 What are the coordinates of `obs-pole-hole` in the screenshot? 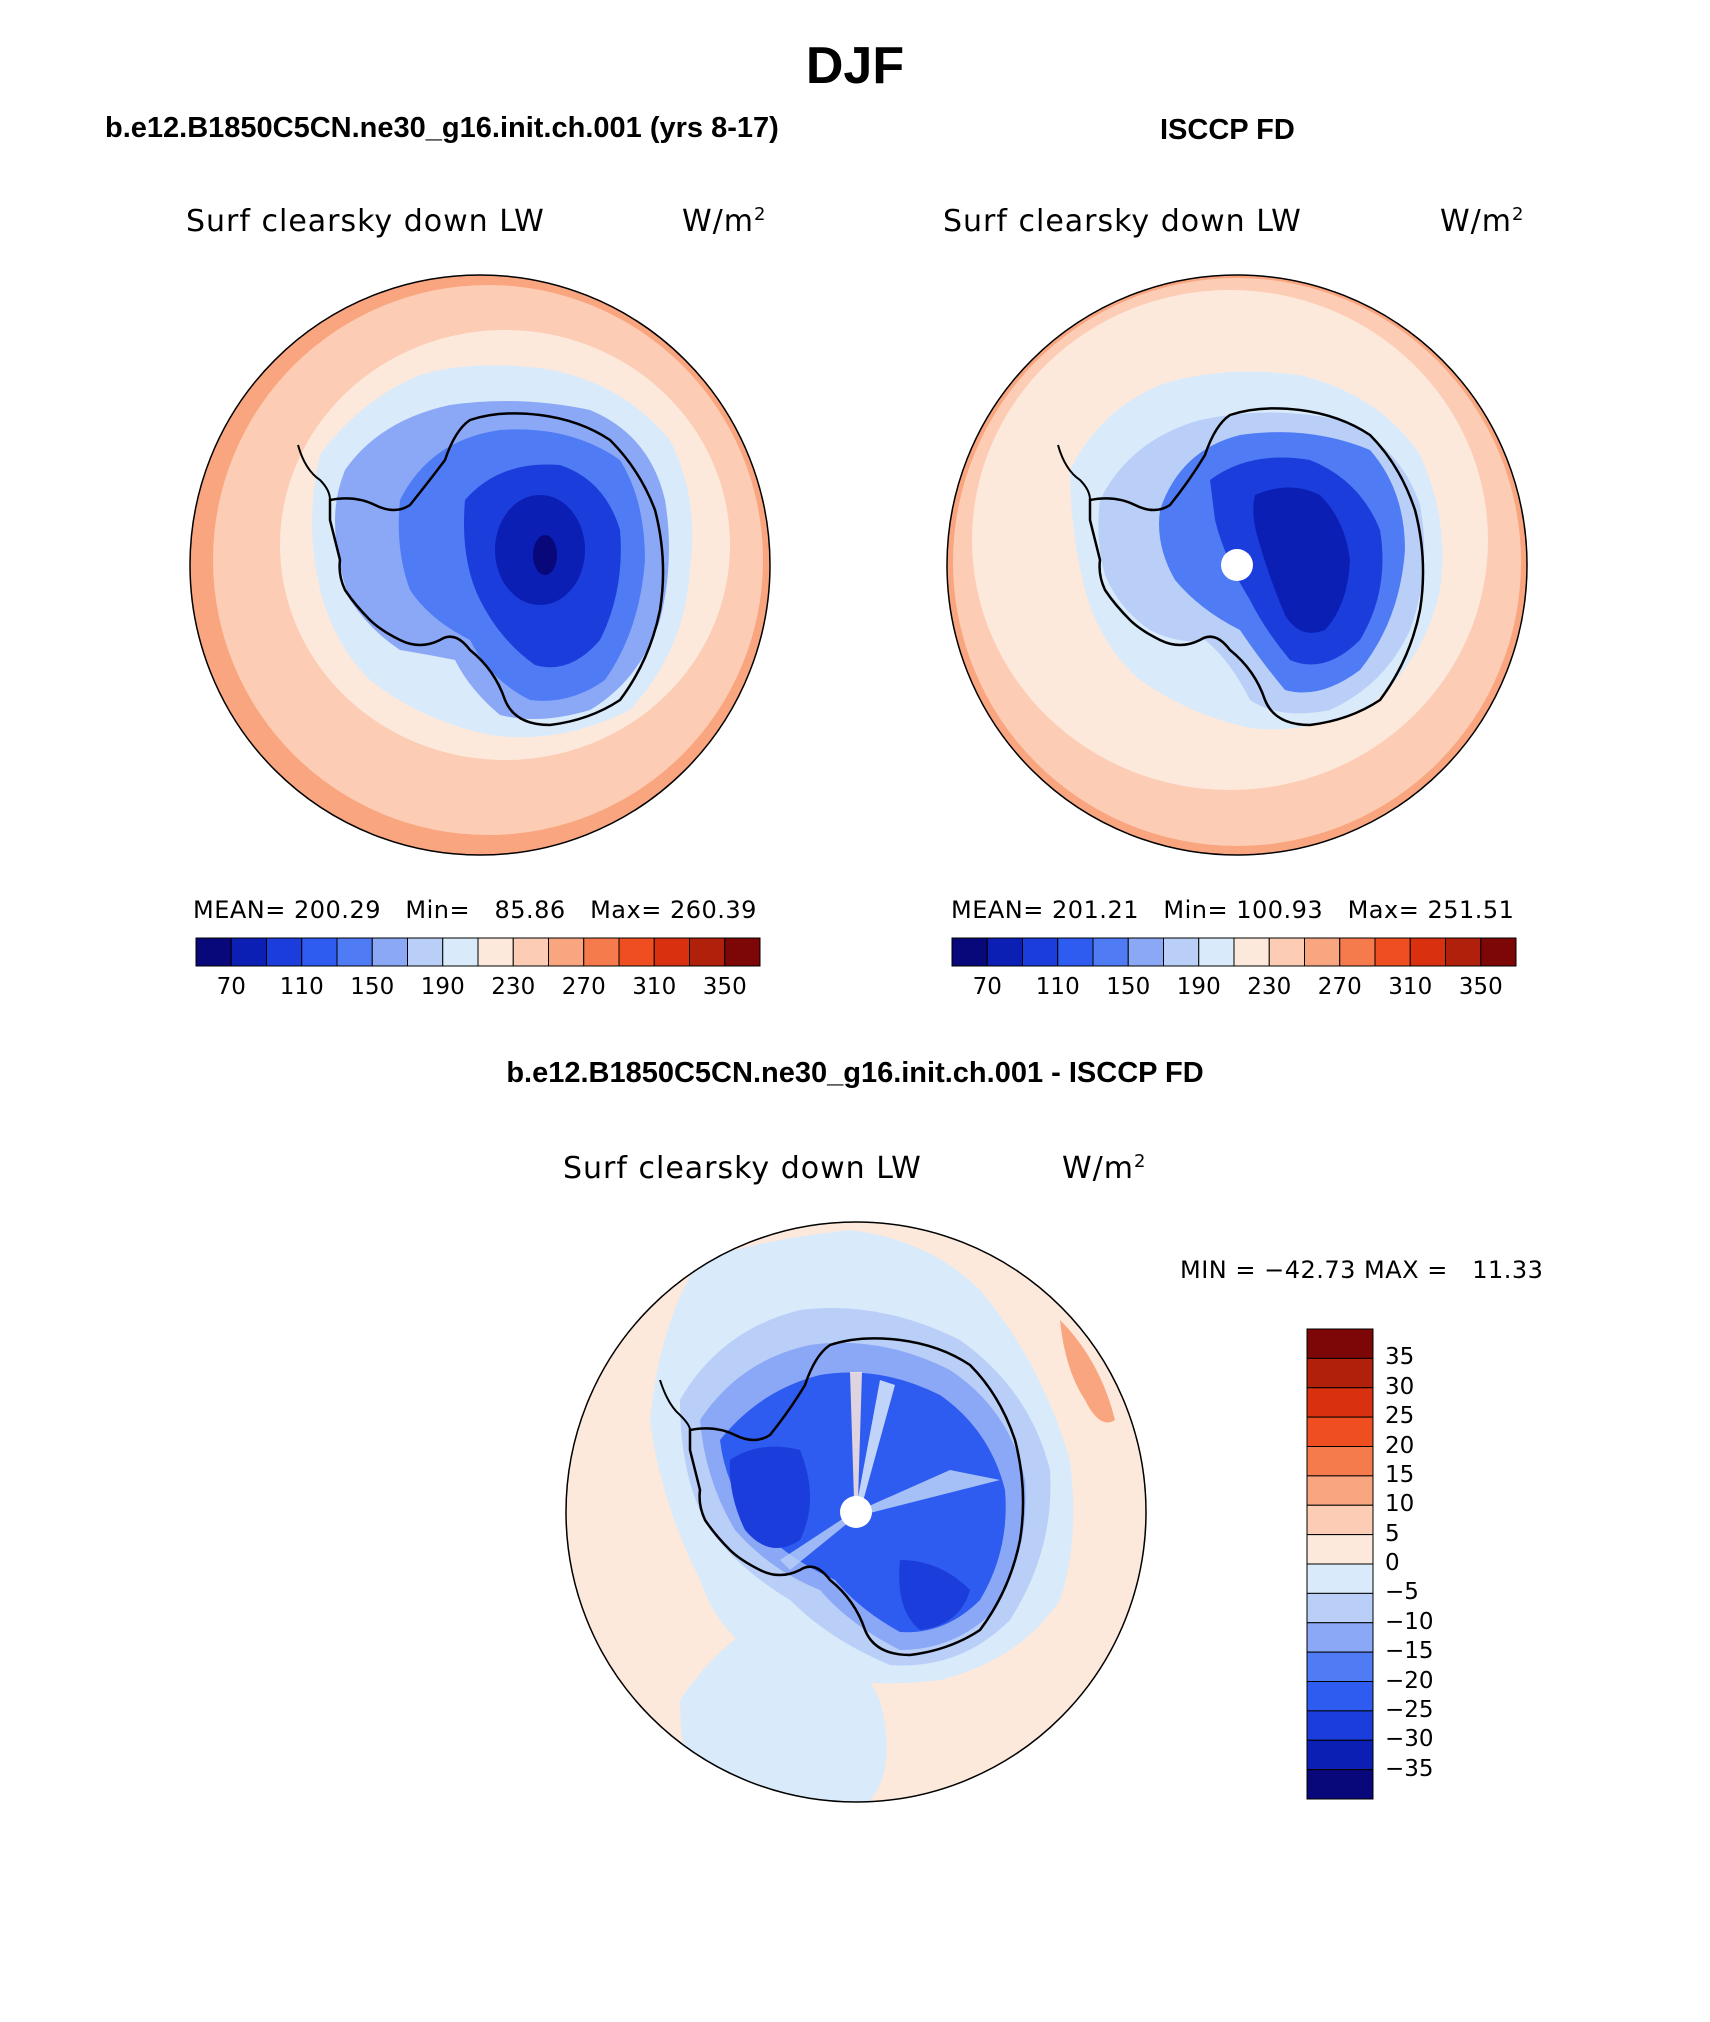 It's located at (1237, 565).